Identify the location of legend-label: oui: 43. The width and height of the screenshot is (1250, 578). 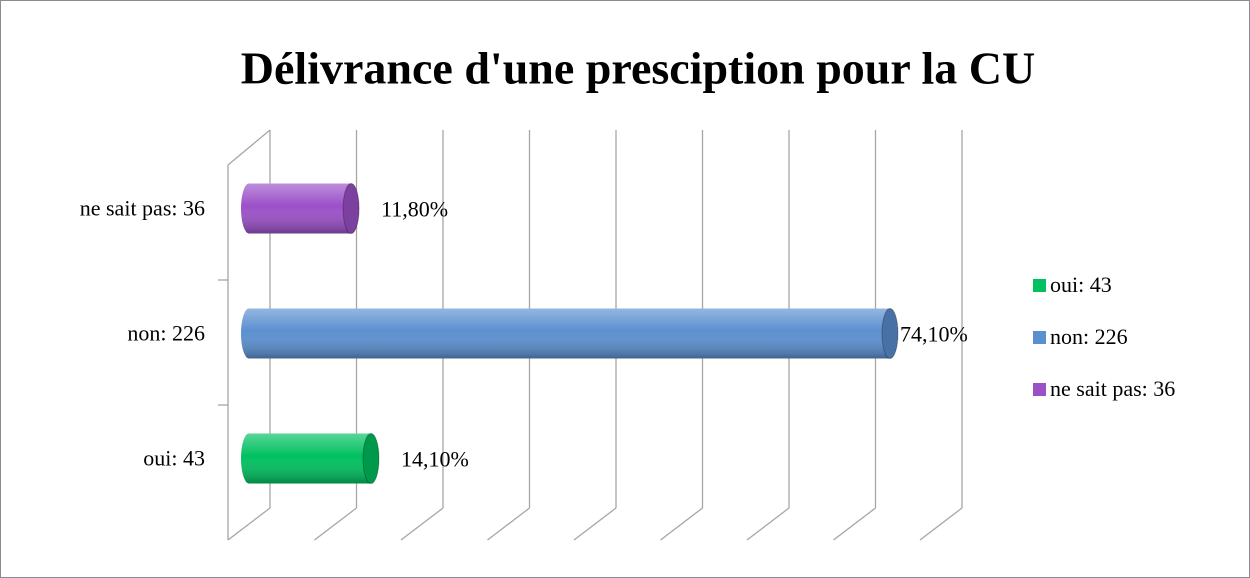
(1081, 284).